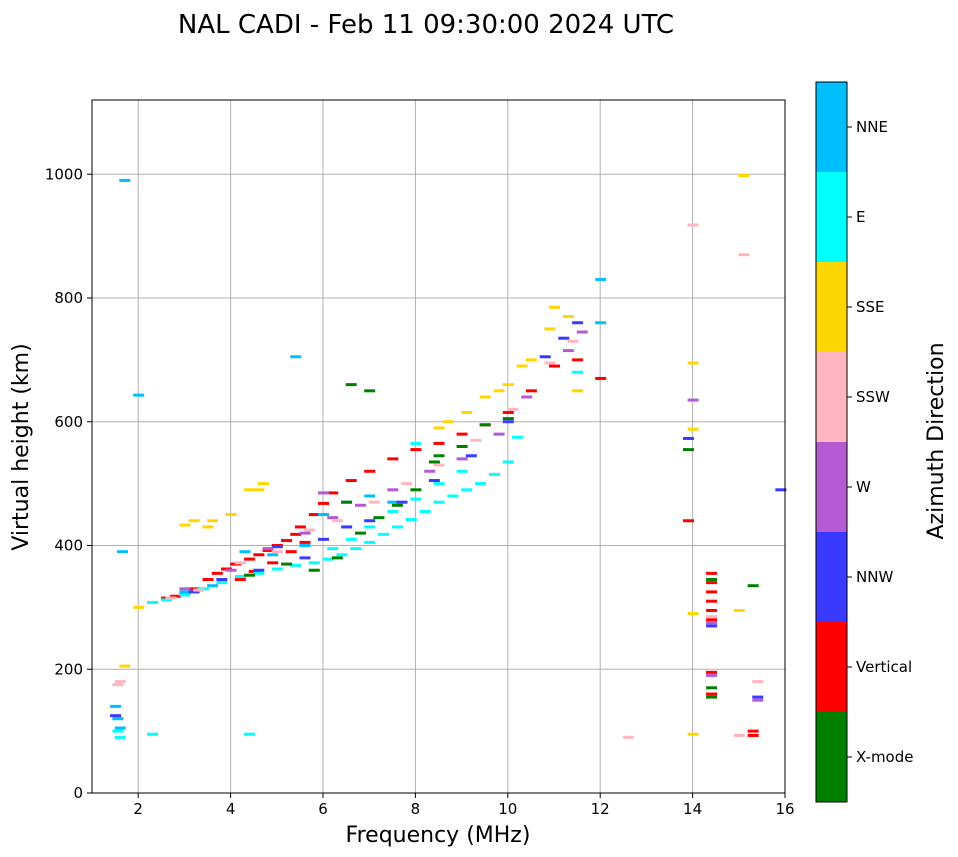 The height and width of the screenshot is (857, 958). I want to click on x-axis: 2 4 6 8 10 12 14 16, so click(464, 805).